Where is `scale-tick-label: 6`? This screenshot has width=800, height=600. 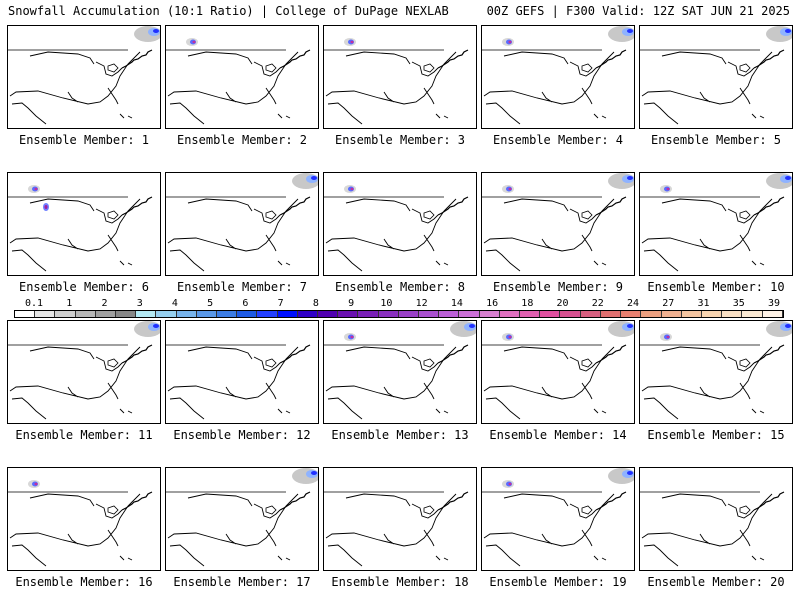
scale-tick-label: 6 is located at coordinates (245, 303).